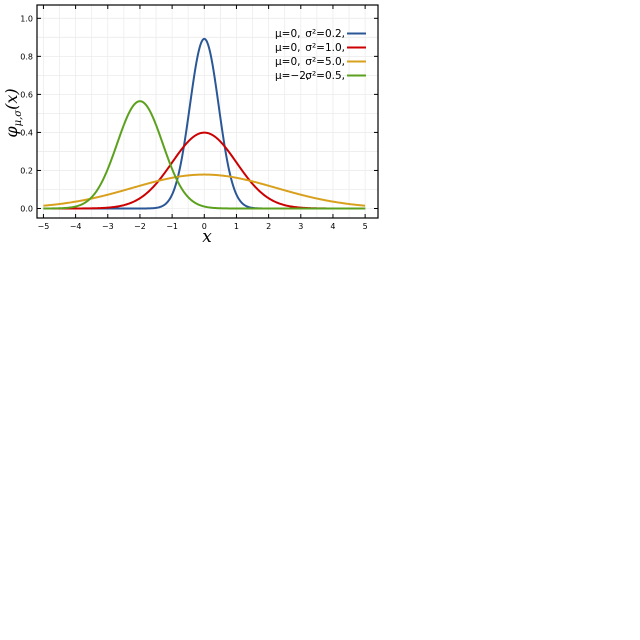 This screenshot has width=640, height=640. What do you see at coordinates (292, 76) in the screenshot?
I see `legend-mu-label: μ=−2,` at bounding box center [292, 76].